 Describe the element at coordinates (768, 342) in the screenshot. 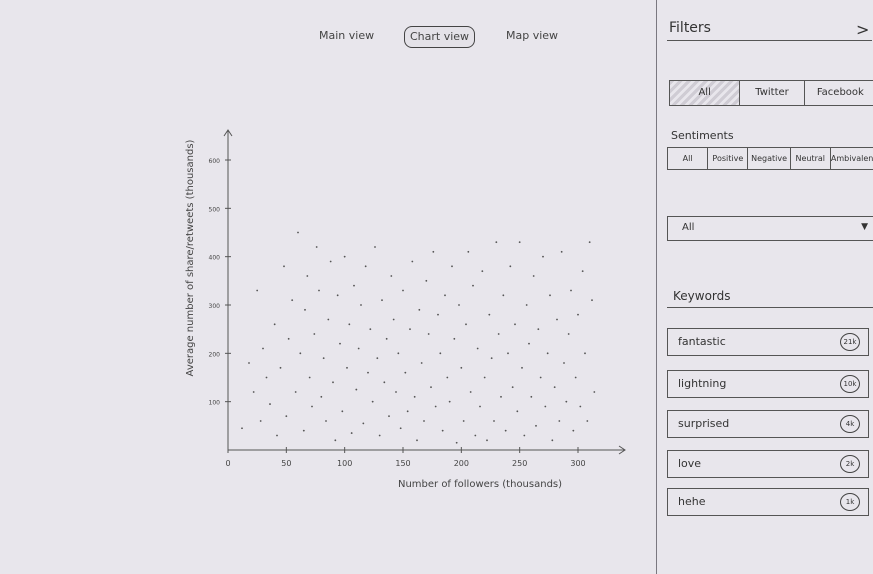

I see `keyword-fantastic: fantastic 21k` at that location.